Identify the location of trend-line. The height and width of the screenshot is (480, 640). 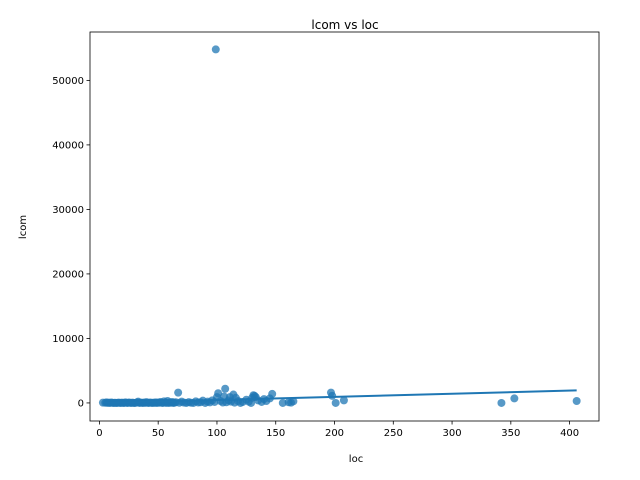
(339, 396).